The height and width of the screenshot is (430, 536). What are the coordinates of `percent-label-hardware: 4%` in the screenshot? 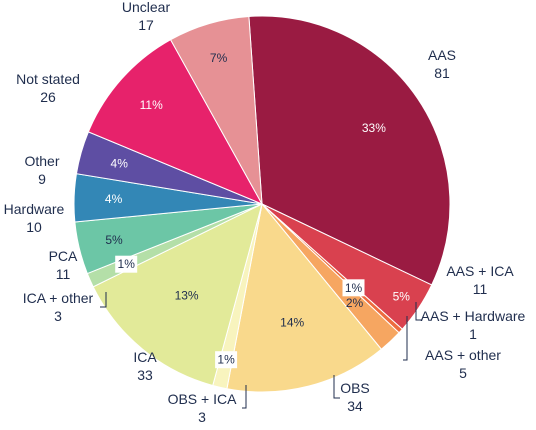 It's located at (114, 199).